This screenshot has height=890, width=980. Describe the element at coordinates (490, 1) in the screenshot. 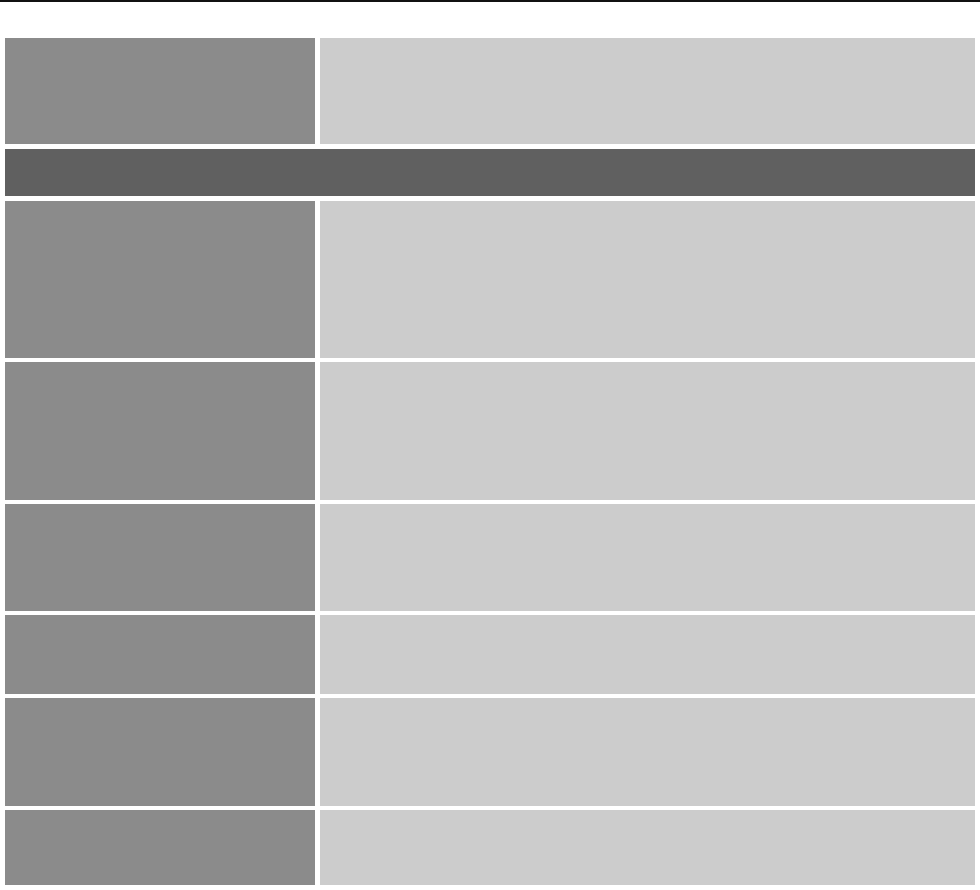

I see `top-rule` at that location.